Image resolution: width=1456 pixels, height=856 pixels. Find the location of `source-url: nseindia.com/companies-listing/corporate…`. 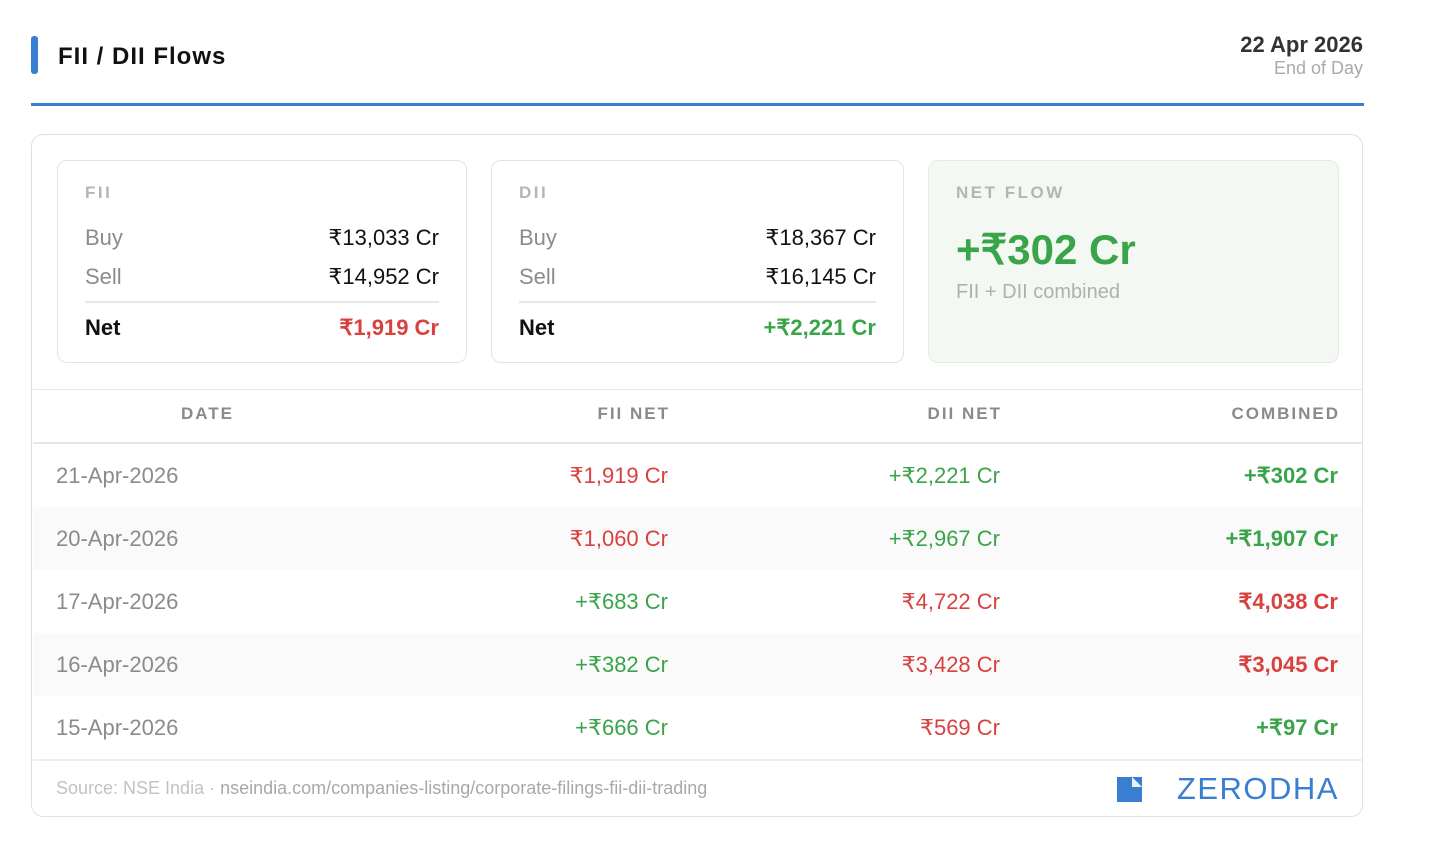

source-url: nseindia.com/companies-listing/corporate… is located at coordinates (464, 788).